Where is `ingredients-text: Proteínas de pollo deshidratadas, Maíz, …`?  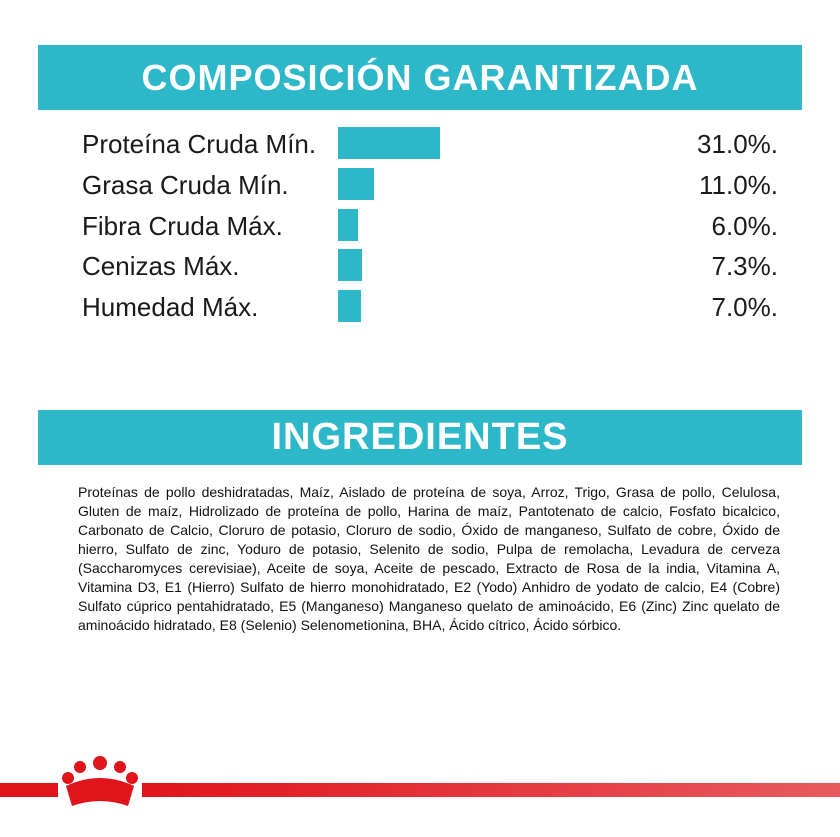 ingredients-text: Proteínas de pollo deshidratadas, Maíz, … is located at coordinates (429, 558).